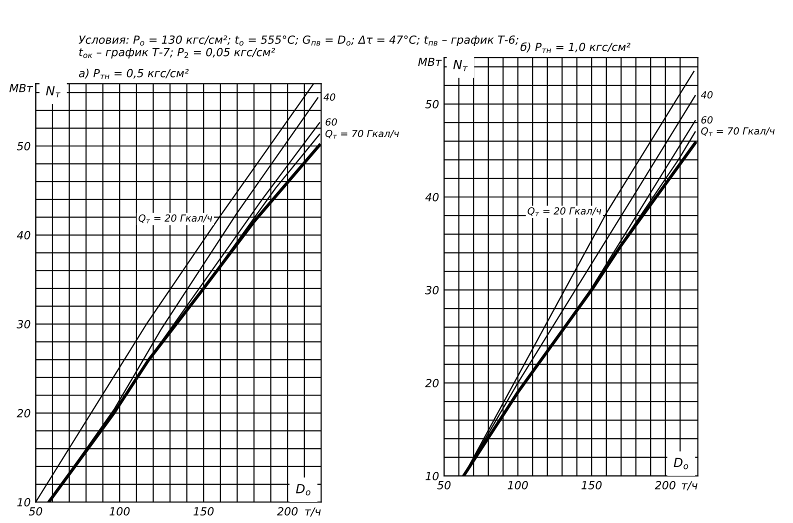 This screenshot has height=523, width=793. Describe the element at coordinates (298, 46) in the screenshot. I see `chart-title: Условия: P$_{о}$ = 130 кгс/см²; t$_{о}$ = 555°С; G$_{пв}$ = D$_{о}$; Δτ = 47°С; t$_{пв}$ – график Т-6; t$_{ок}$ – график Т-7; P$_{2}$ = 0,05 кгс/см²` at that location.